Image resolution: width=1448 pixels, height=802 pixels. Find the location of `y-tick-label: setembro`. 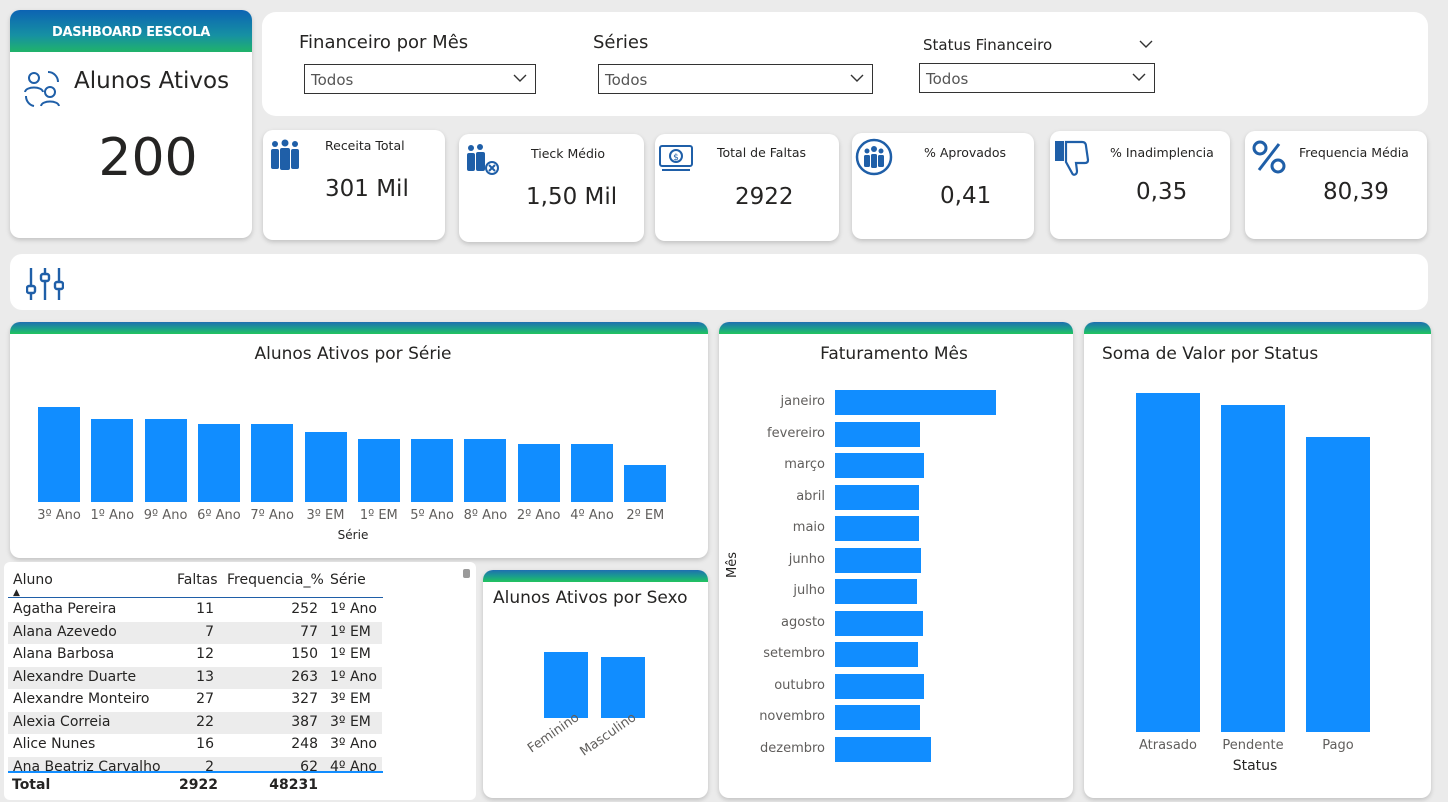

y-tick-label: setembro is located at coordinates (794, 653).